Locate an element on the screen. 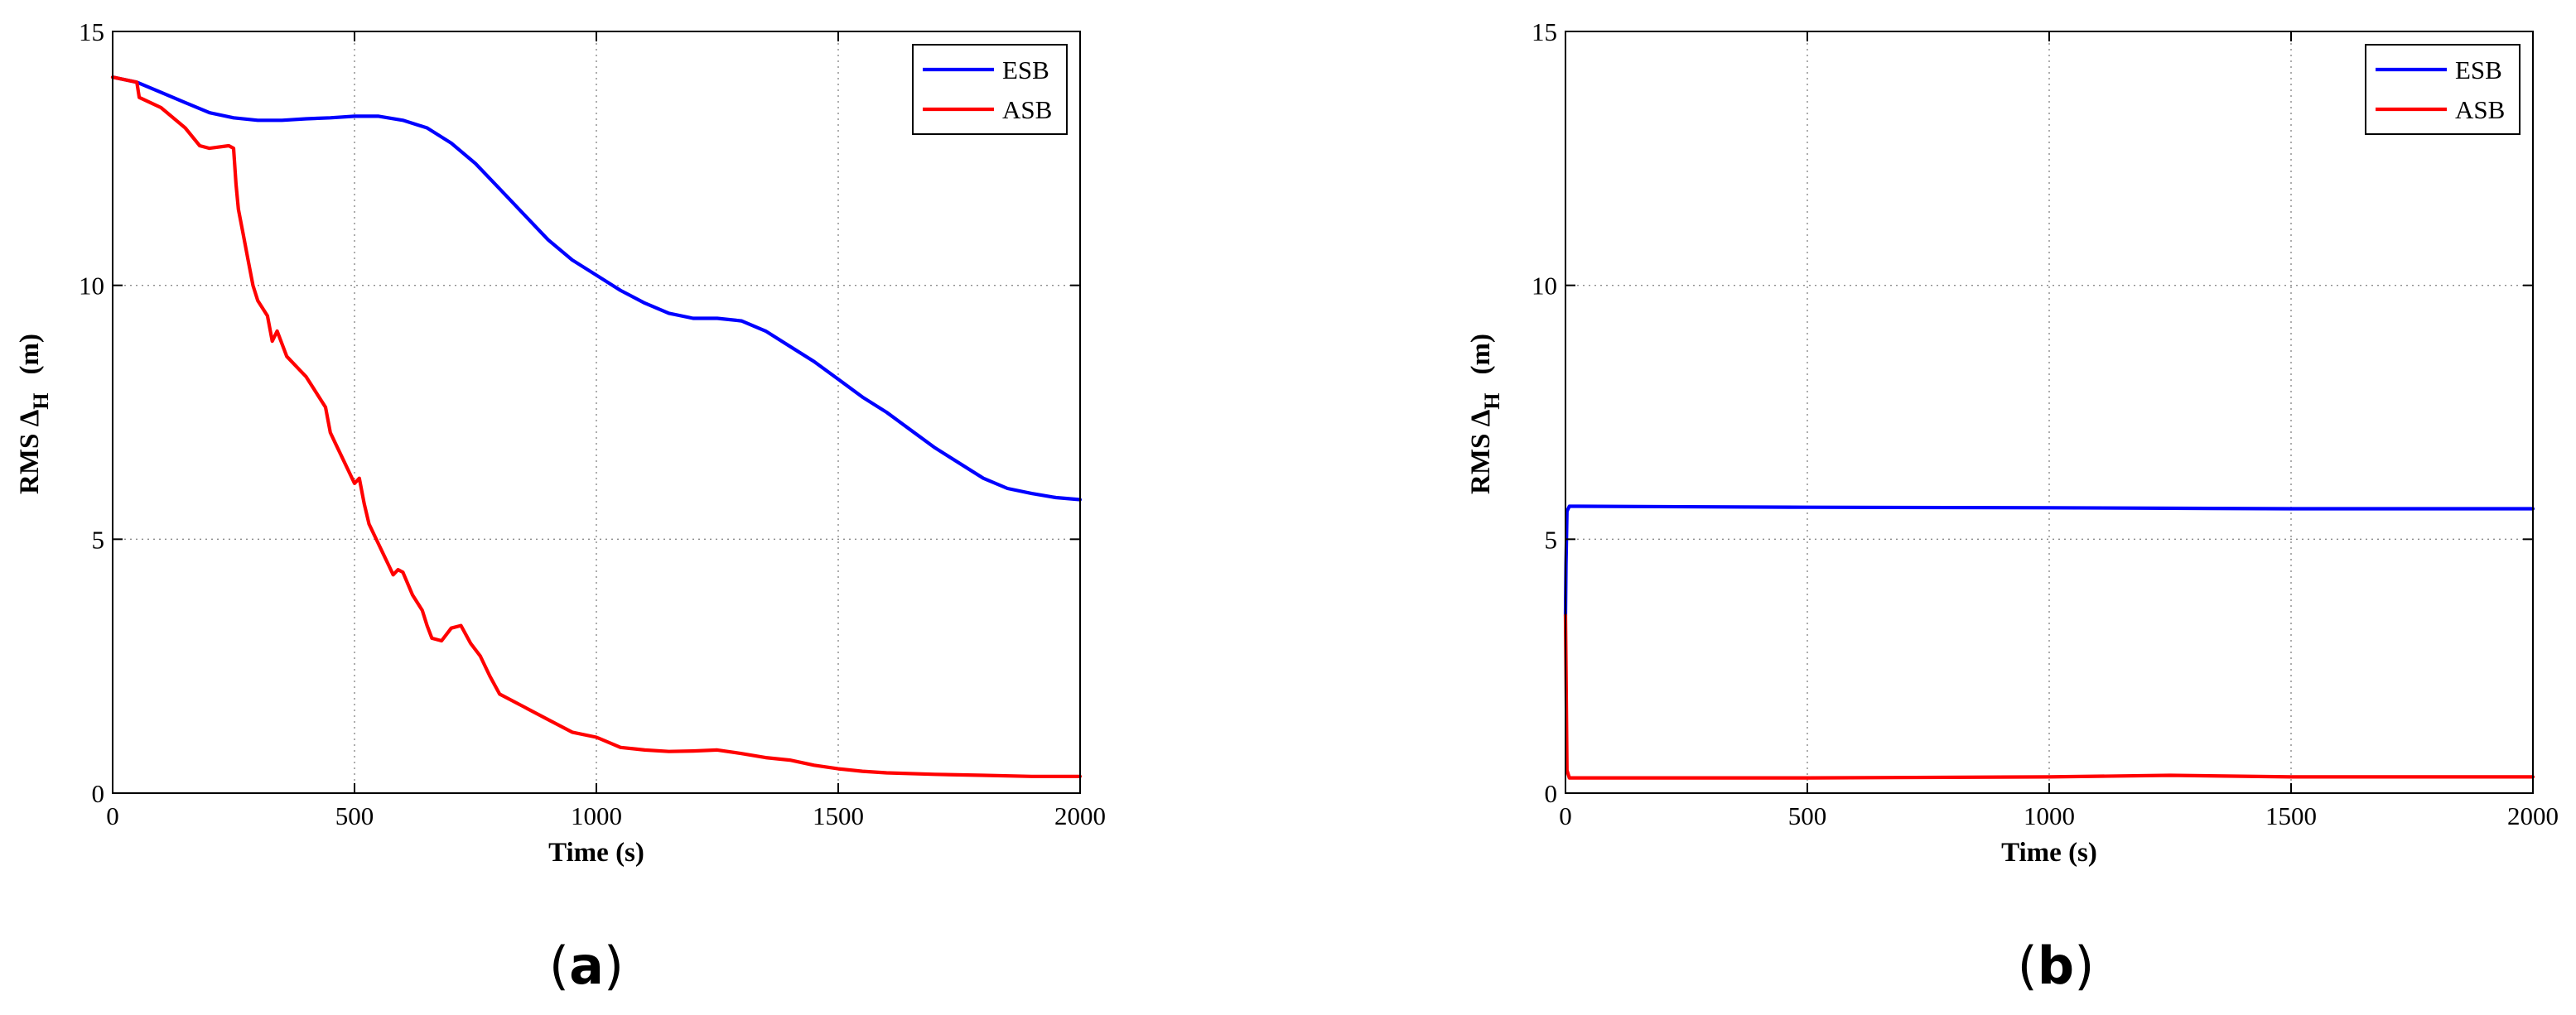 Image resolution: width=2576 pixels, height=1015 pixels. panel-label-letter: a is located at coordinates (586, 966).